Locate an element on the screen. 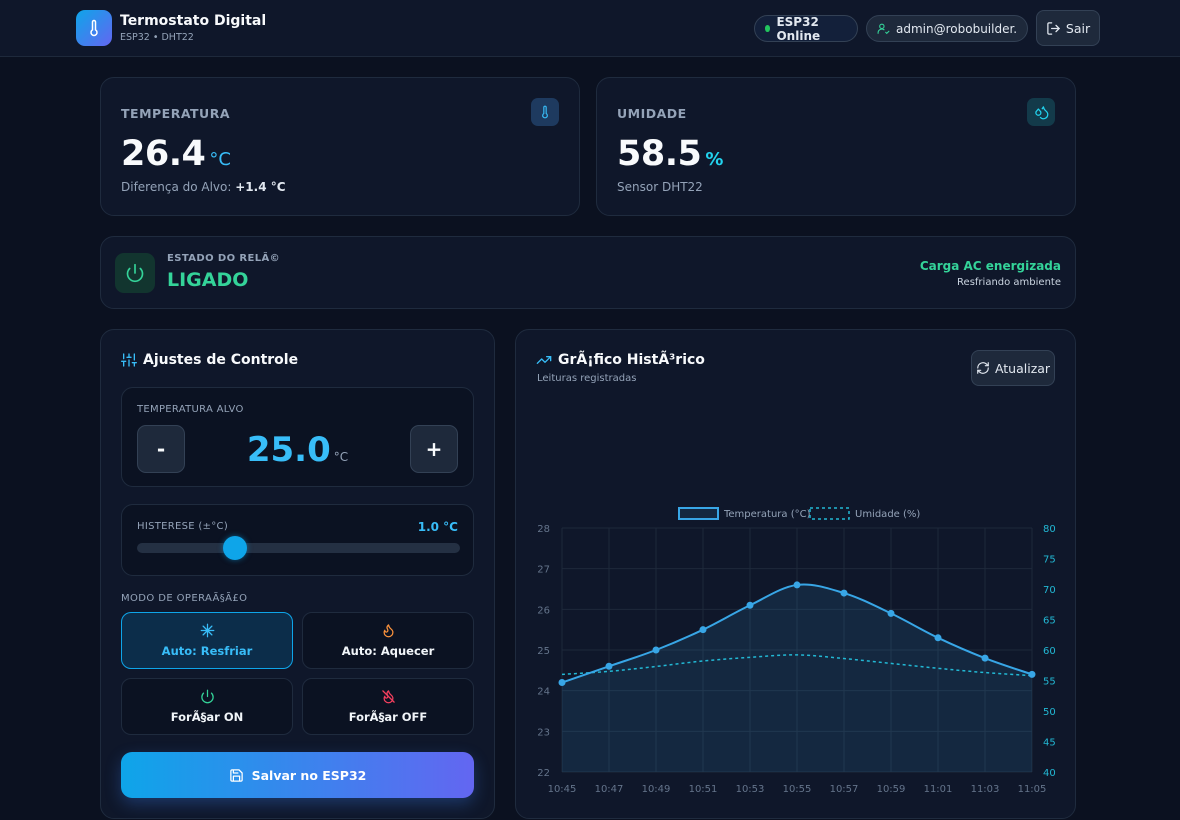  legend-temperature-swatch is located at coordinates (698, 513).